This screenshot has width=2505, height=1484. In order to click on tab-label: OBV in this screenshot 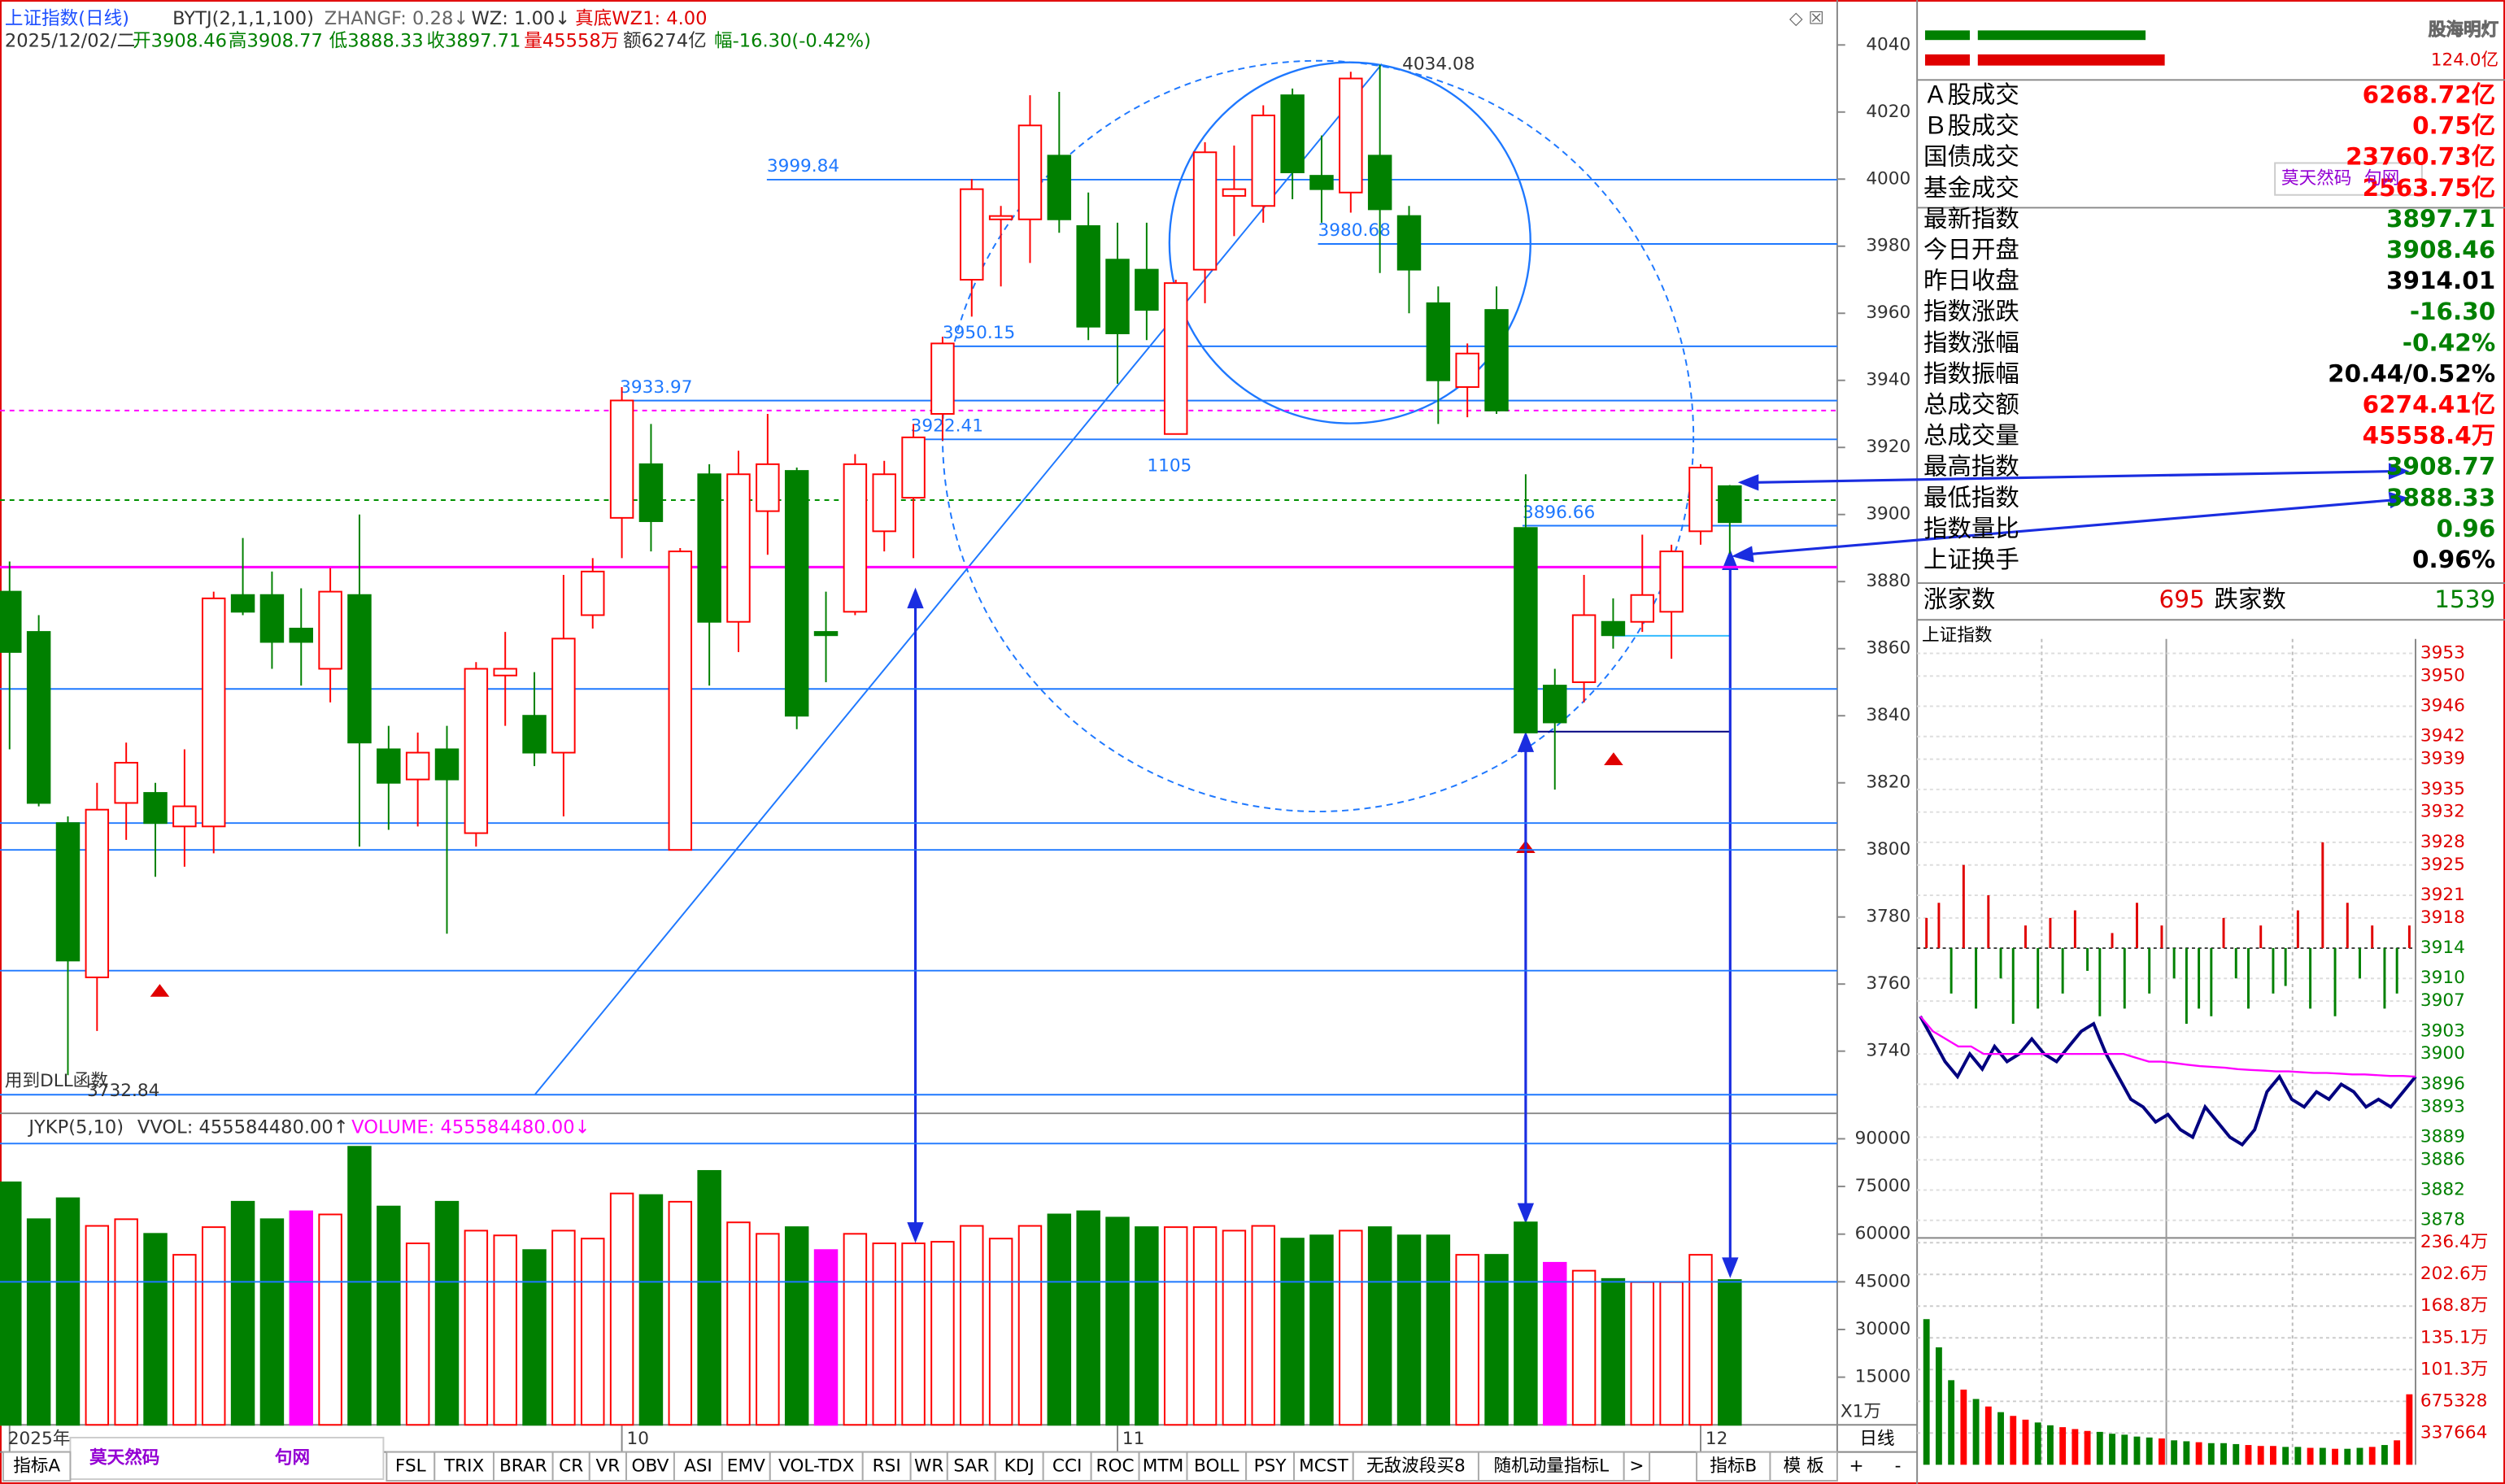, I will do `click(651, 1466)`.